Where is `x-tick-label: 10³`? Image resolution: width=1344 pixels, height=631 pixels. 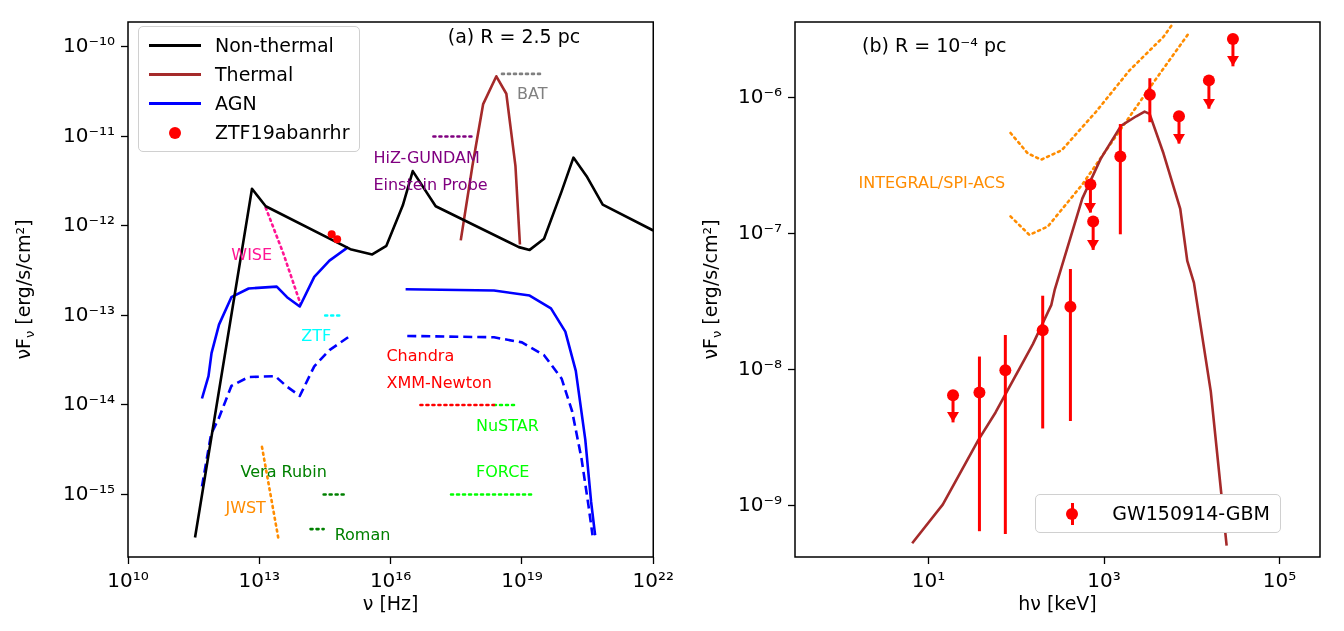 x-tick-label: 10³ is located at coordinates (1104, 580).